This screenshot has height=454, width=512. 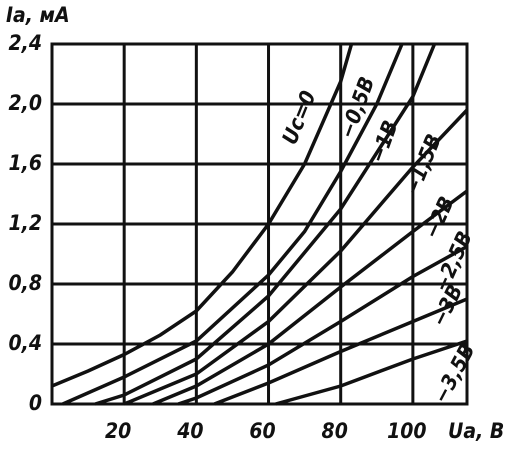 I want to click on x-tick-label: 40, so click(x=189, y=431).